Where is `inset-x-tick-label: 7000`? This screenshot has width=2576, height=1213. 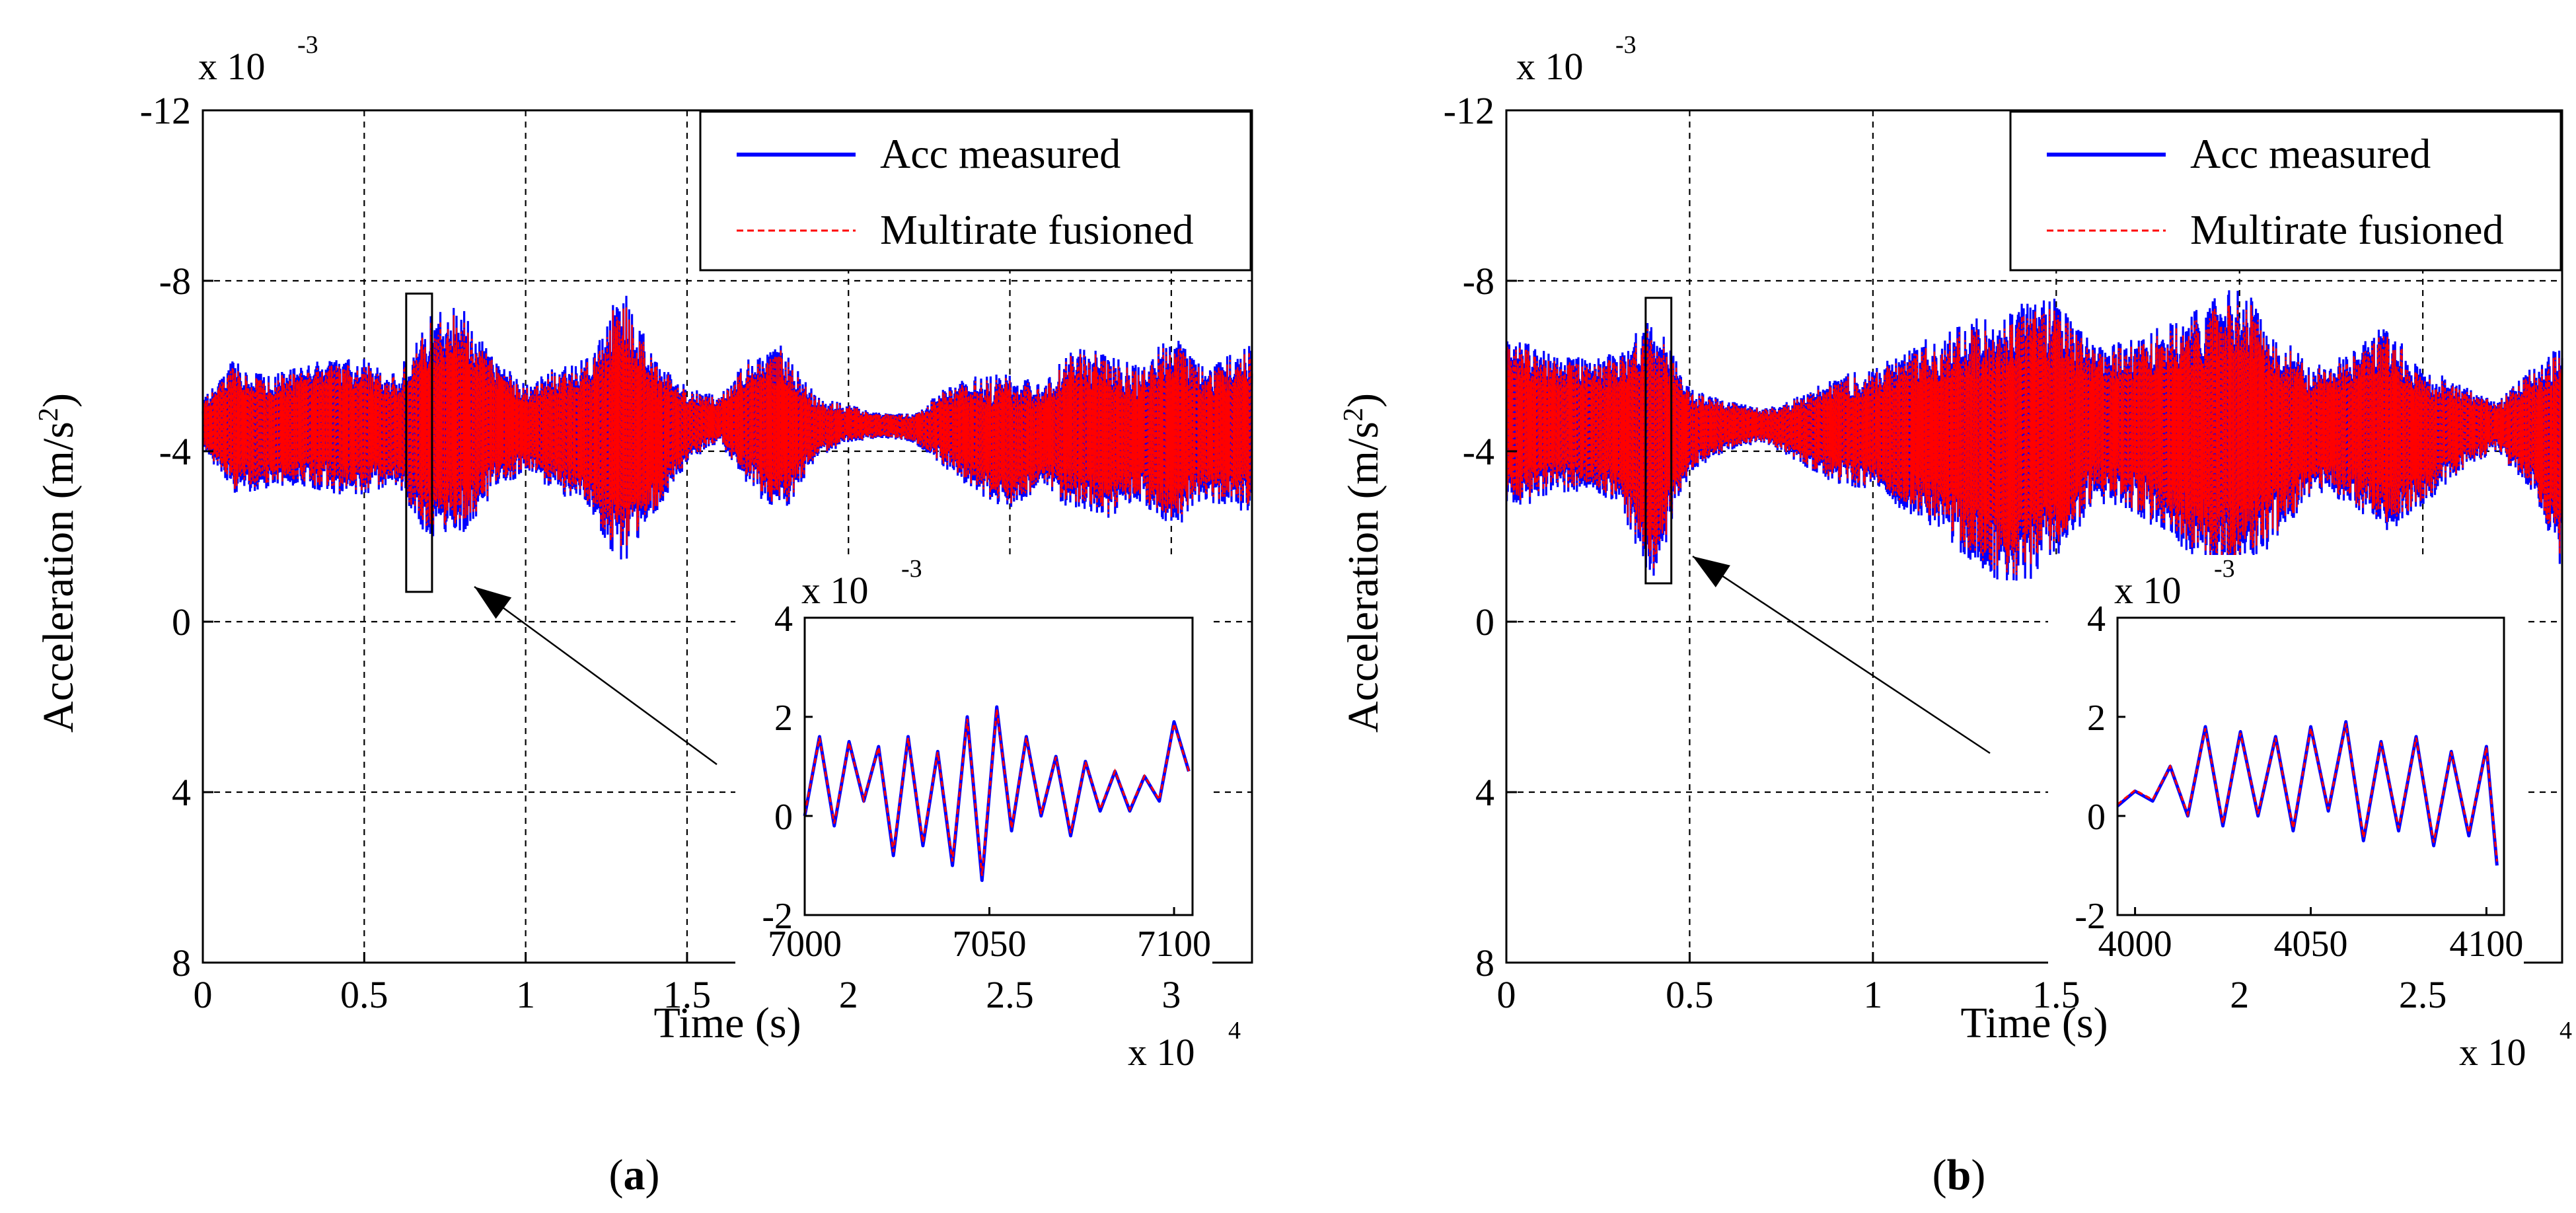 inset-x-tick-label: 7000 is located at coordinates (805, 944).